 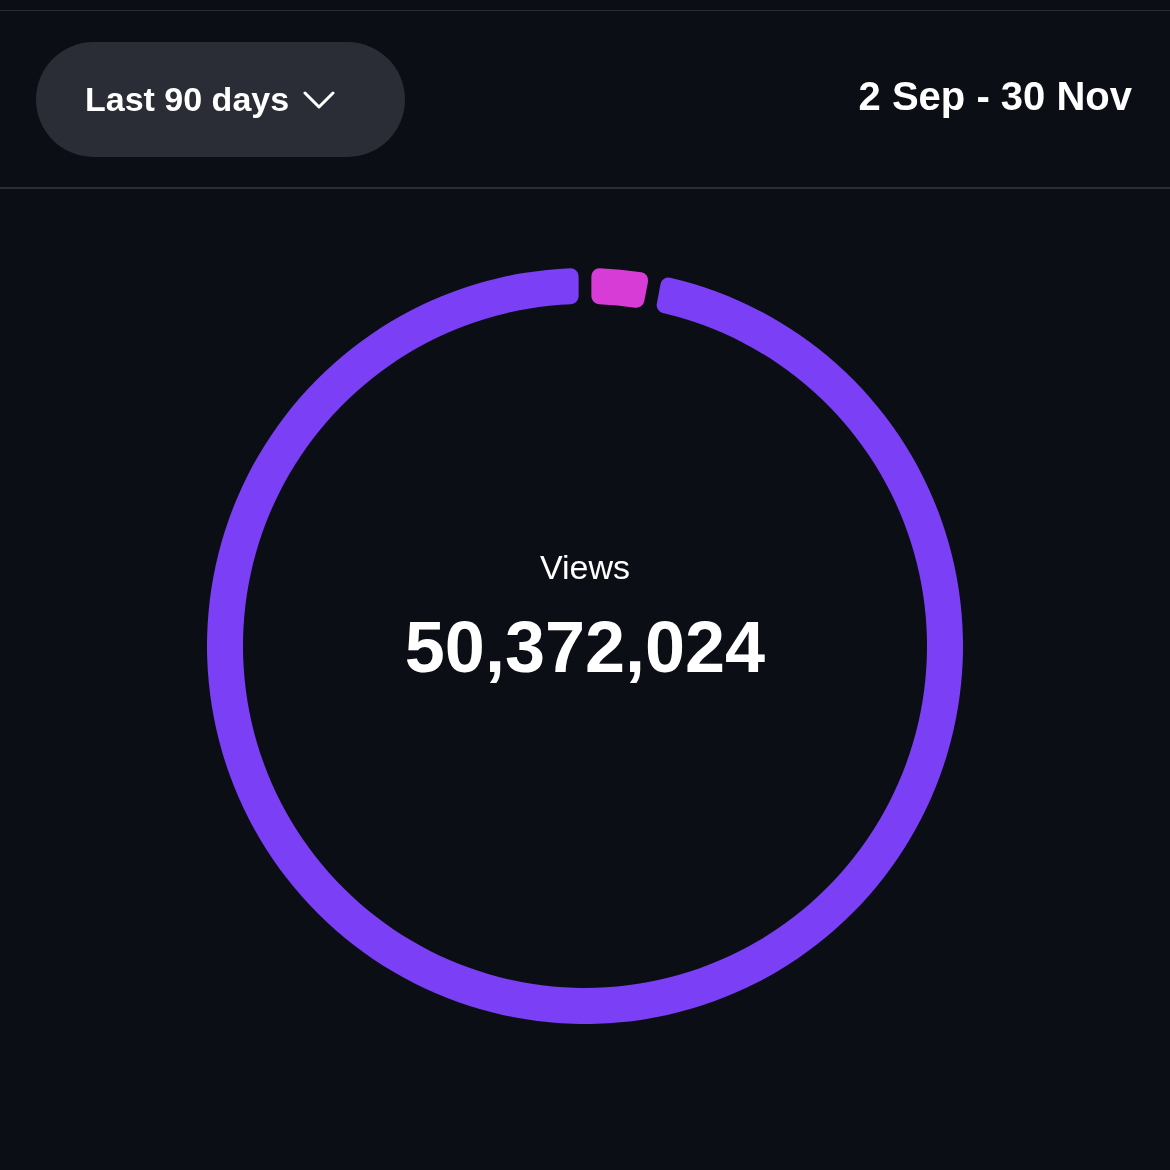 What do you see at coordinates (220, 99) in the screenshot?
I see `dropdown-field: Last 90 days` at bounding box center [220, 99].